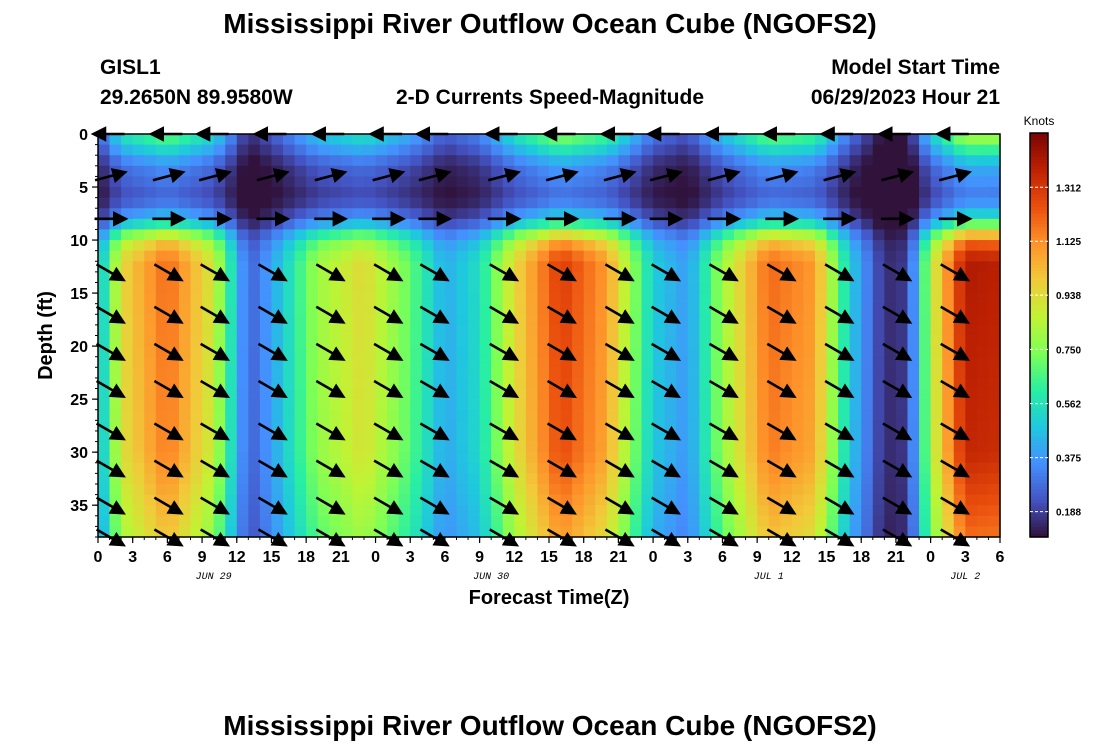 Image resolution: width=1100 pixels, height=750 pixels. Describe the element at coordinates (330, 314) in the screenshot. I see `current-vector-arrow` at that location.